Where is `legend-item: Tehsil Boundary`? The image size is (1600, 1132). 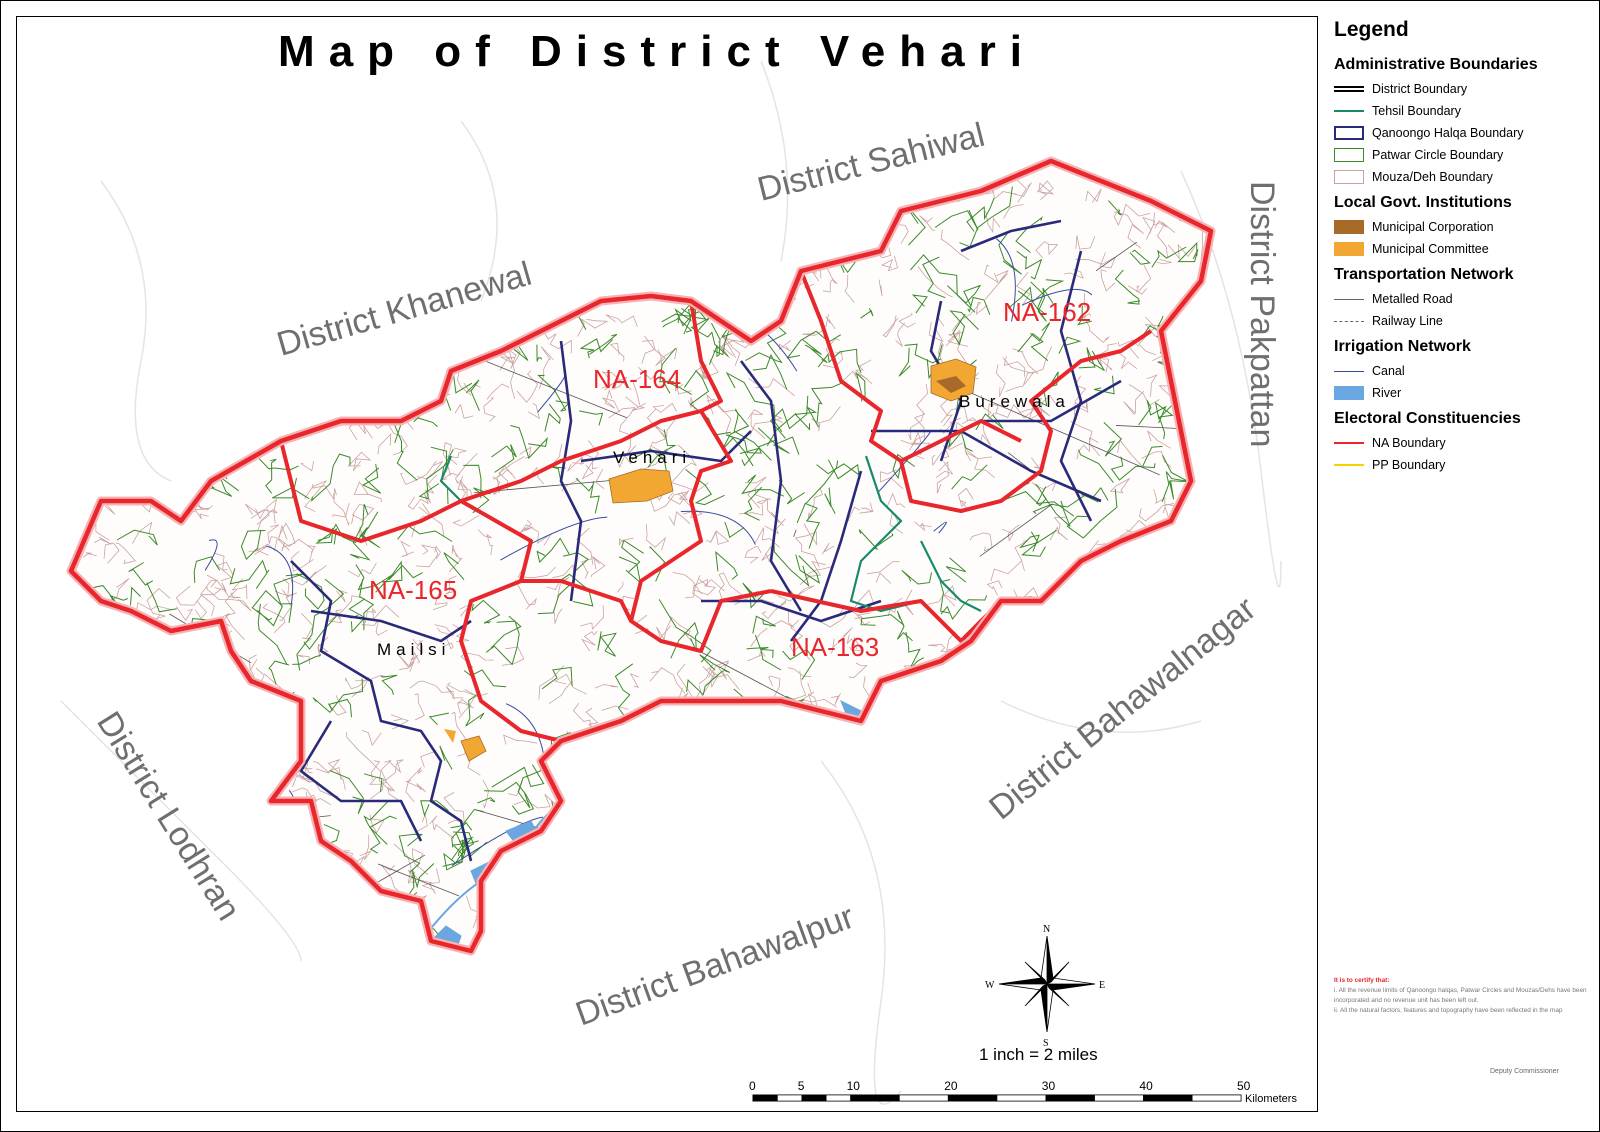 legend-item: Tehsil Boundary is located at coordinates (1462, 111).